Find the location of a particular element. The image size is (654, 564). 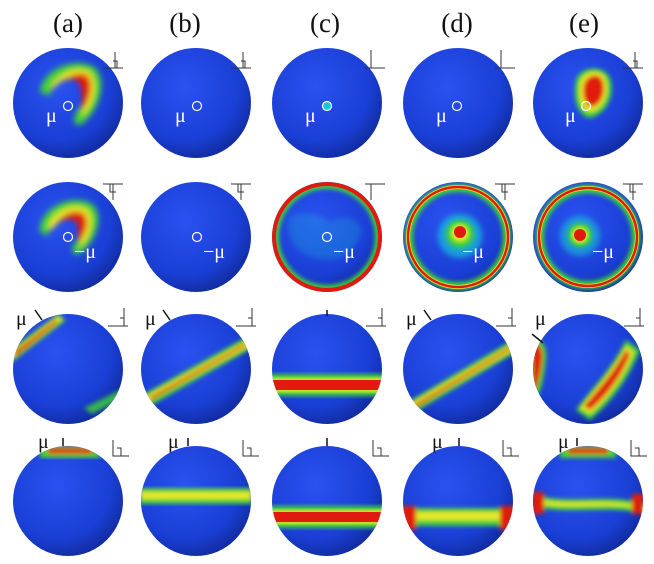

sphere-c-row3 is located at coordinates (327, 367).